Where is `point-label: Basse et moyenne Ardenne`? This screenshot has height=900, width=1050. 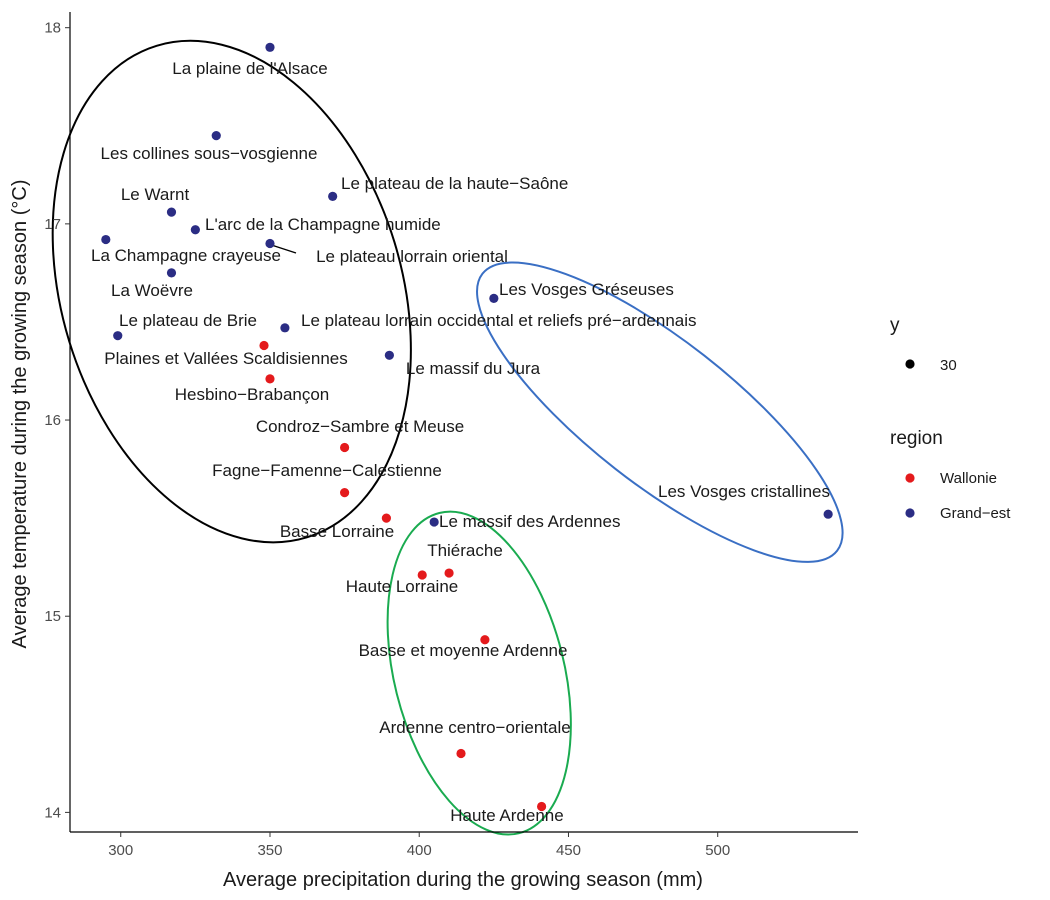 point-label: Basse et moyenne Ardenne is located at coordinates (463, 650).